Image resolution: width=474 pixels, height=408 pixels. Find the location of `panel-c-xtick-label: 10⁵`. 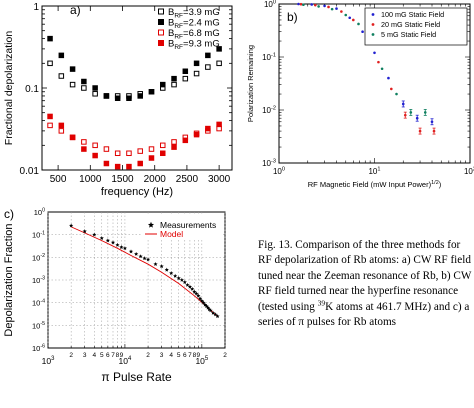

panel-c-xtick-label: 10⁵ is located at coordinates (201, 361).